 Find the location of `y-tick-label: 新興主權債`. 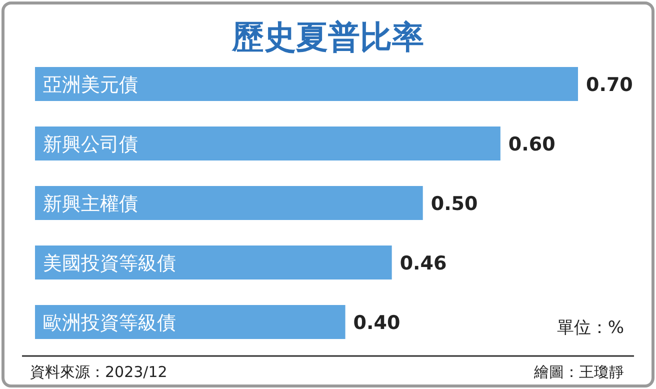

y-tick-label: 新興主權債 is located at coordinates (90, 204).